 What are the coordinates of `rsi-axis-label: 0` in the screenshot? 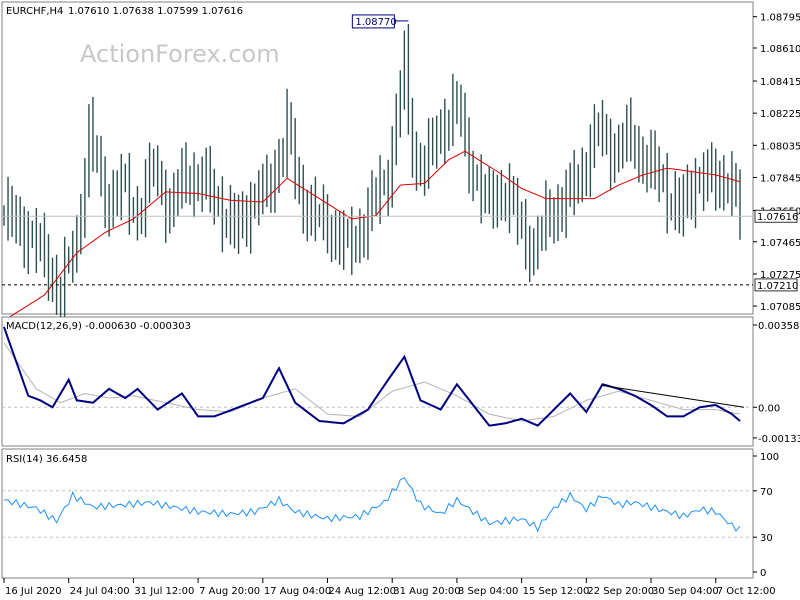 It's located at (763, 573).